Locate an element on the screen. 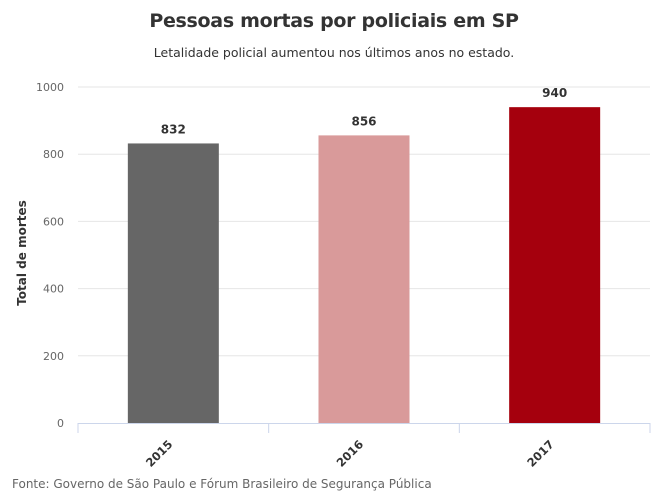  x-category-label: 2016 is located at coordinates (350, 453).